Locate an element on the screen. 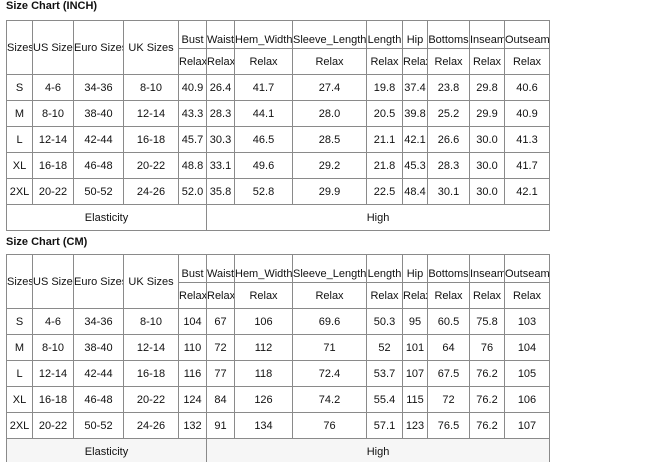 The width and height of the screenshot is (671, 462). table-cell: 115 is located at coordinates (415, 399).